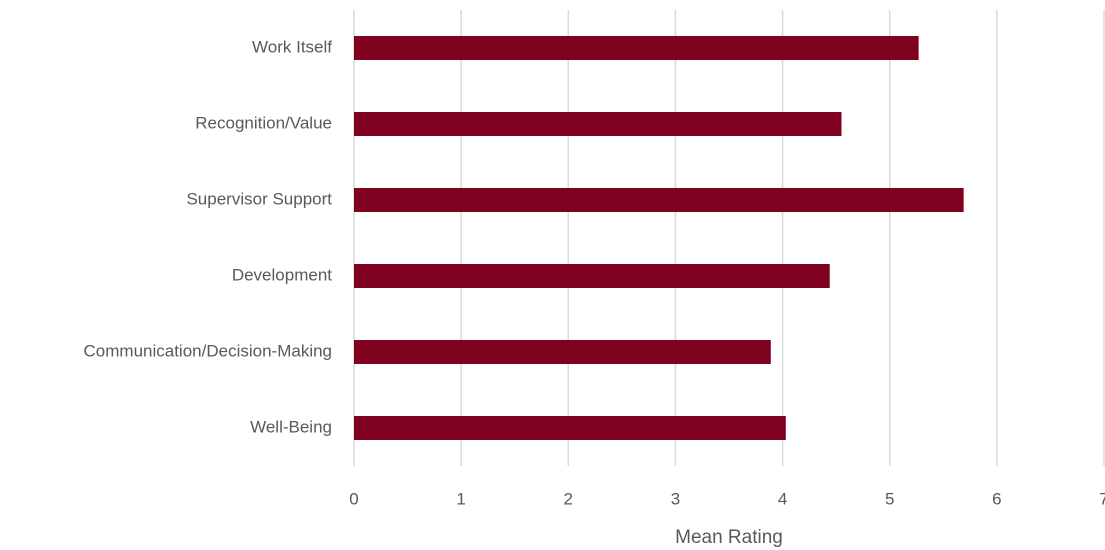 The width and height of the screenshot is (1105, 550). I want to click on y-tick-label: Supervisor Support, so click(259, 198).